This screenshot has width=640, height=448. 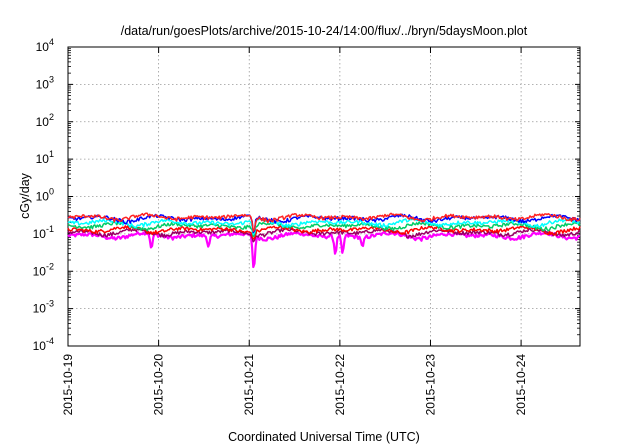 What do you see at coordinates (68, 385) in the screenshot?
I see `x-tick-label: 2015-10-19` at bounding box center [68, 385].